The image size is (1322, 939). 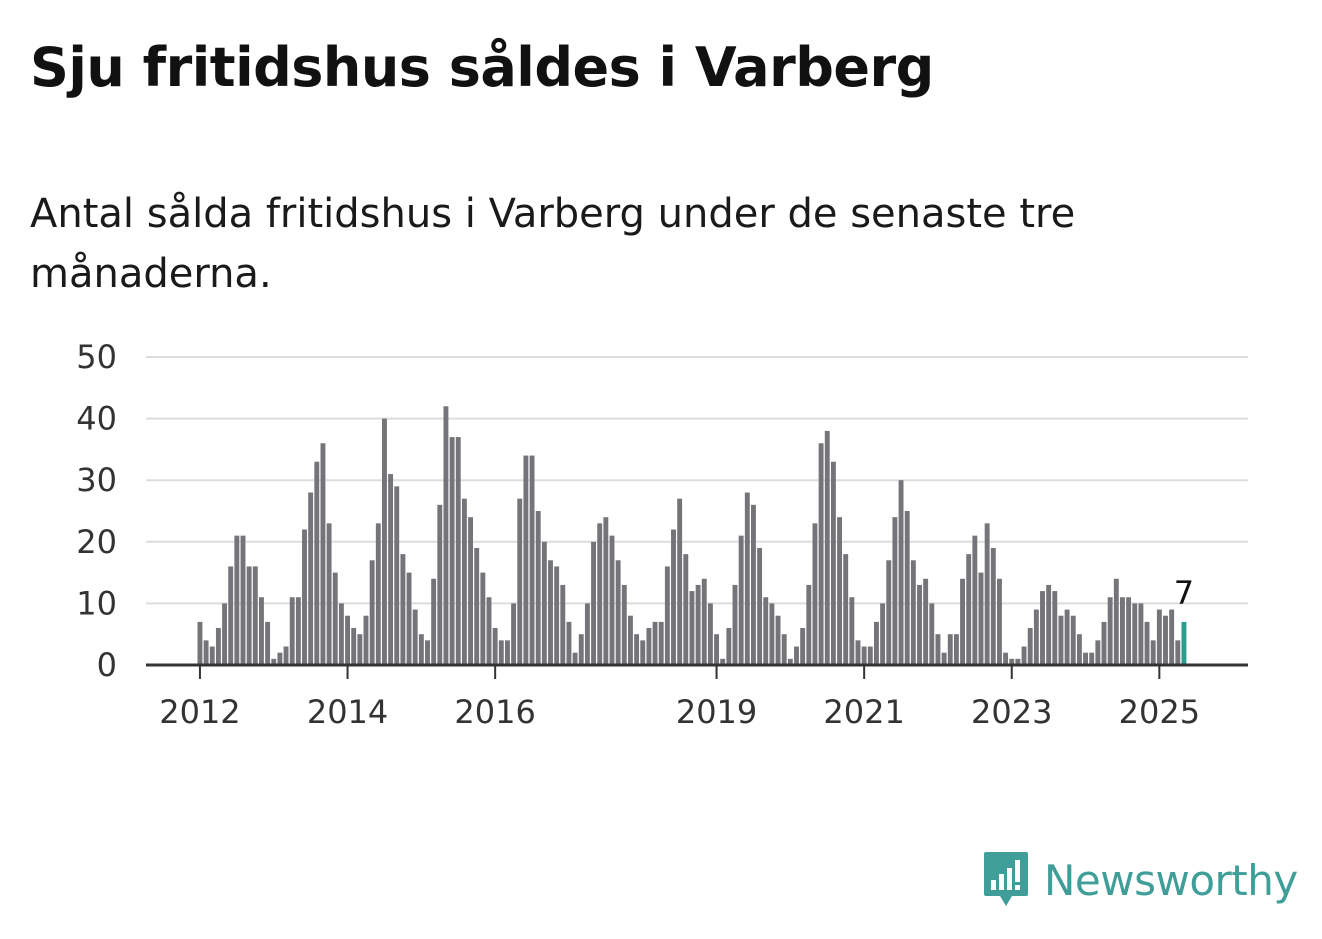 What do you see at coordinates (1159, 712) in the screenshot?
I see `x-tick-label: 2025` at bounding box center [1159, 712].